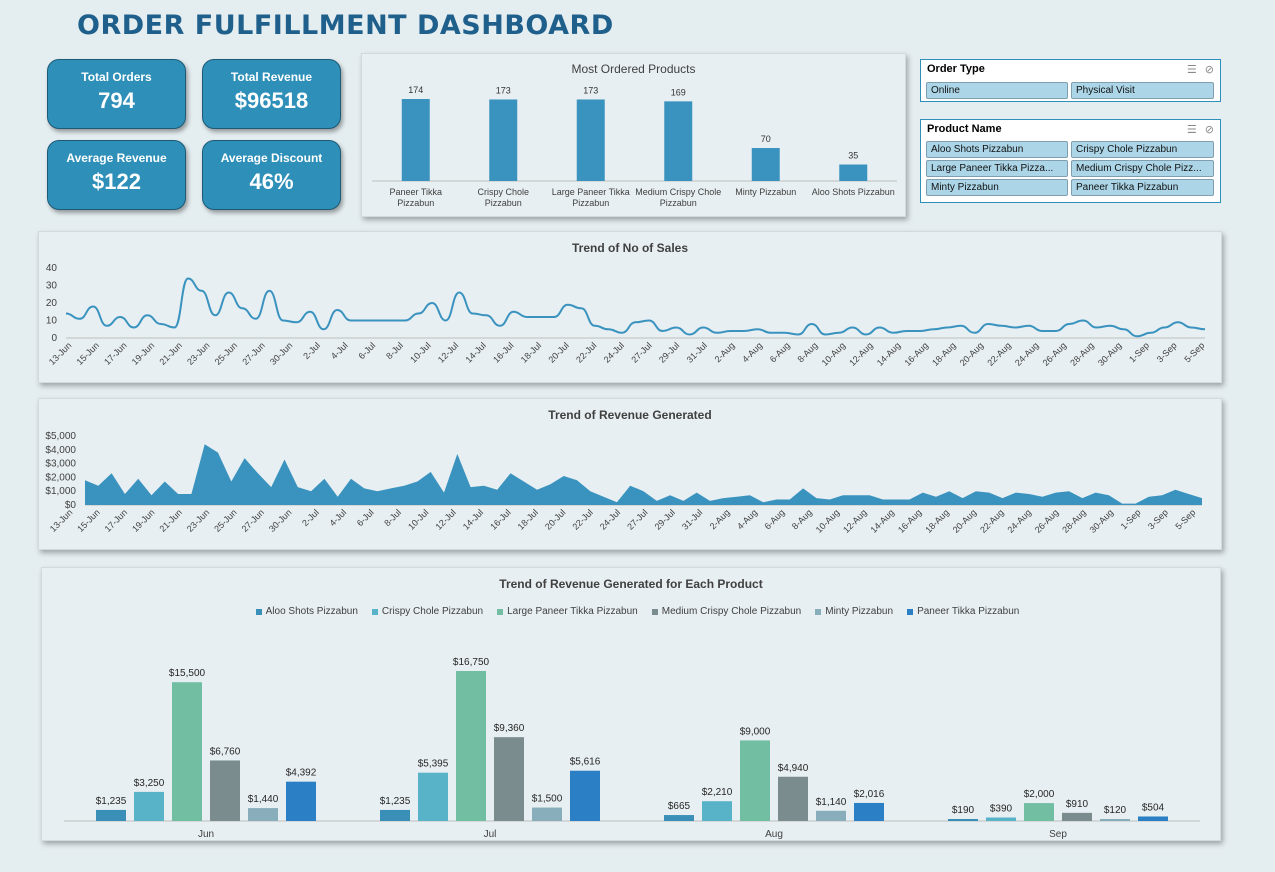  I want to click on order-type-slicer: Order Type ☰ ⊘ Online Physical Visit, so click(1070, 80).